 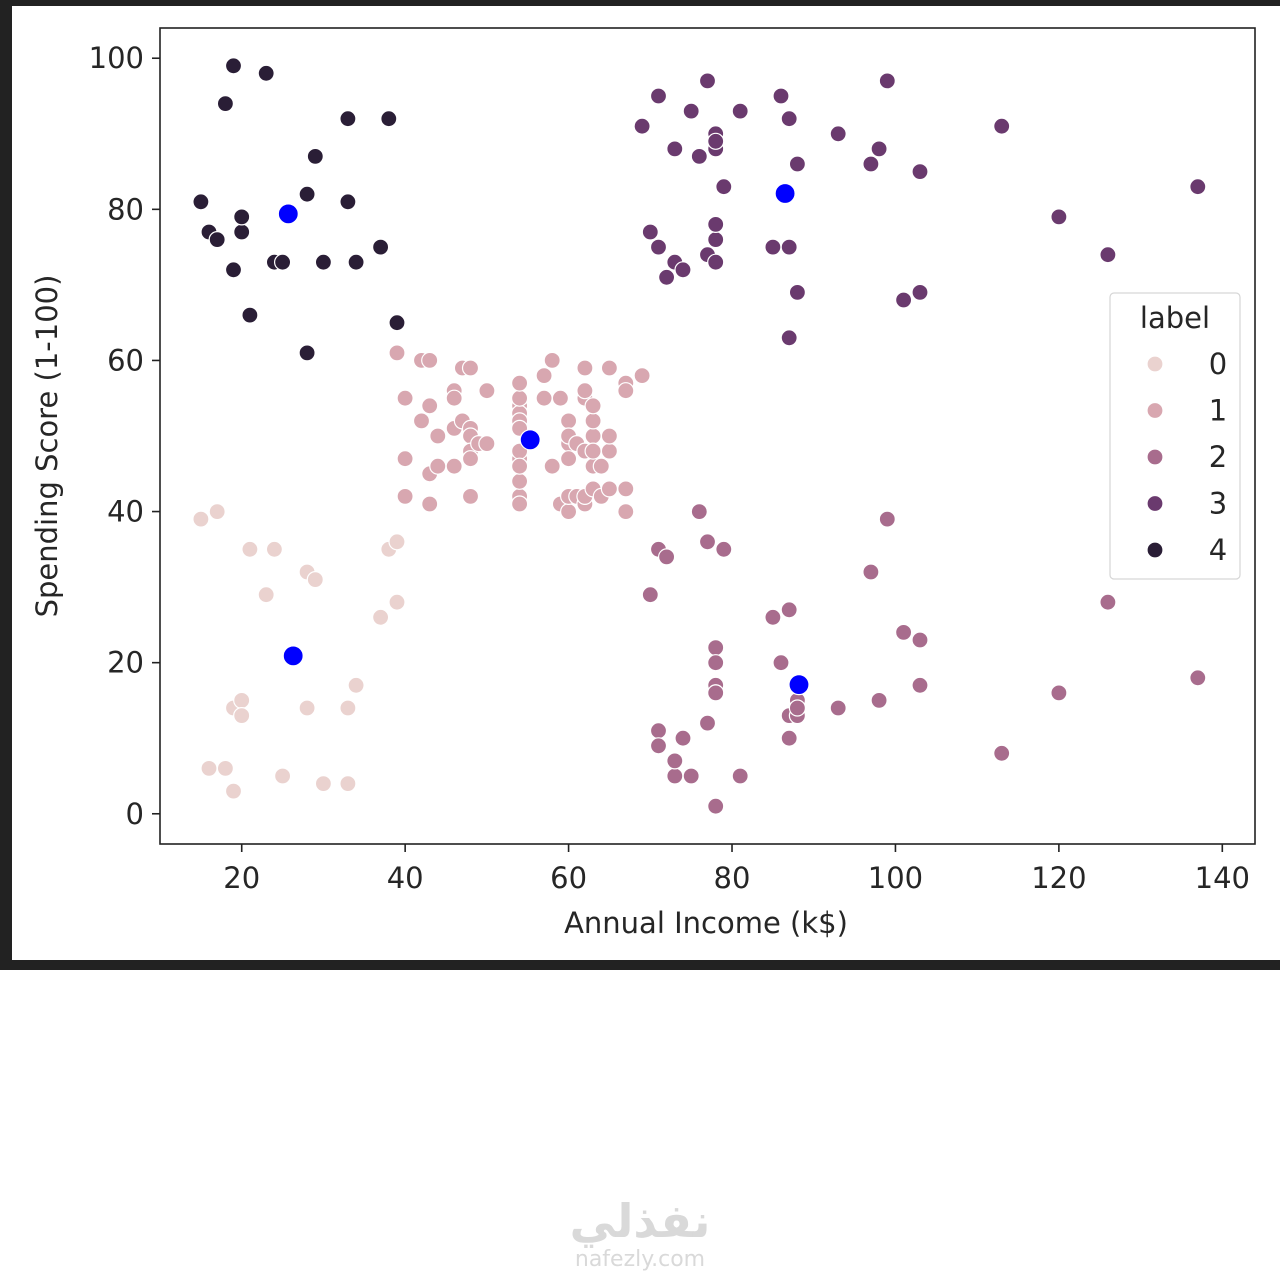 What do you see at coordinates (640, 1259) in the screenshot?
I see `watermark-url-text: nafezly.com` at bounding box center [640, 1259].